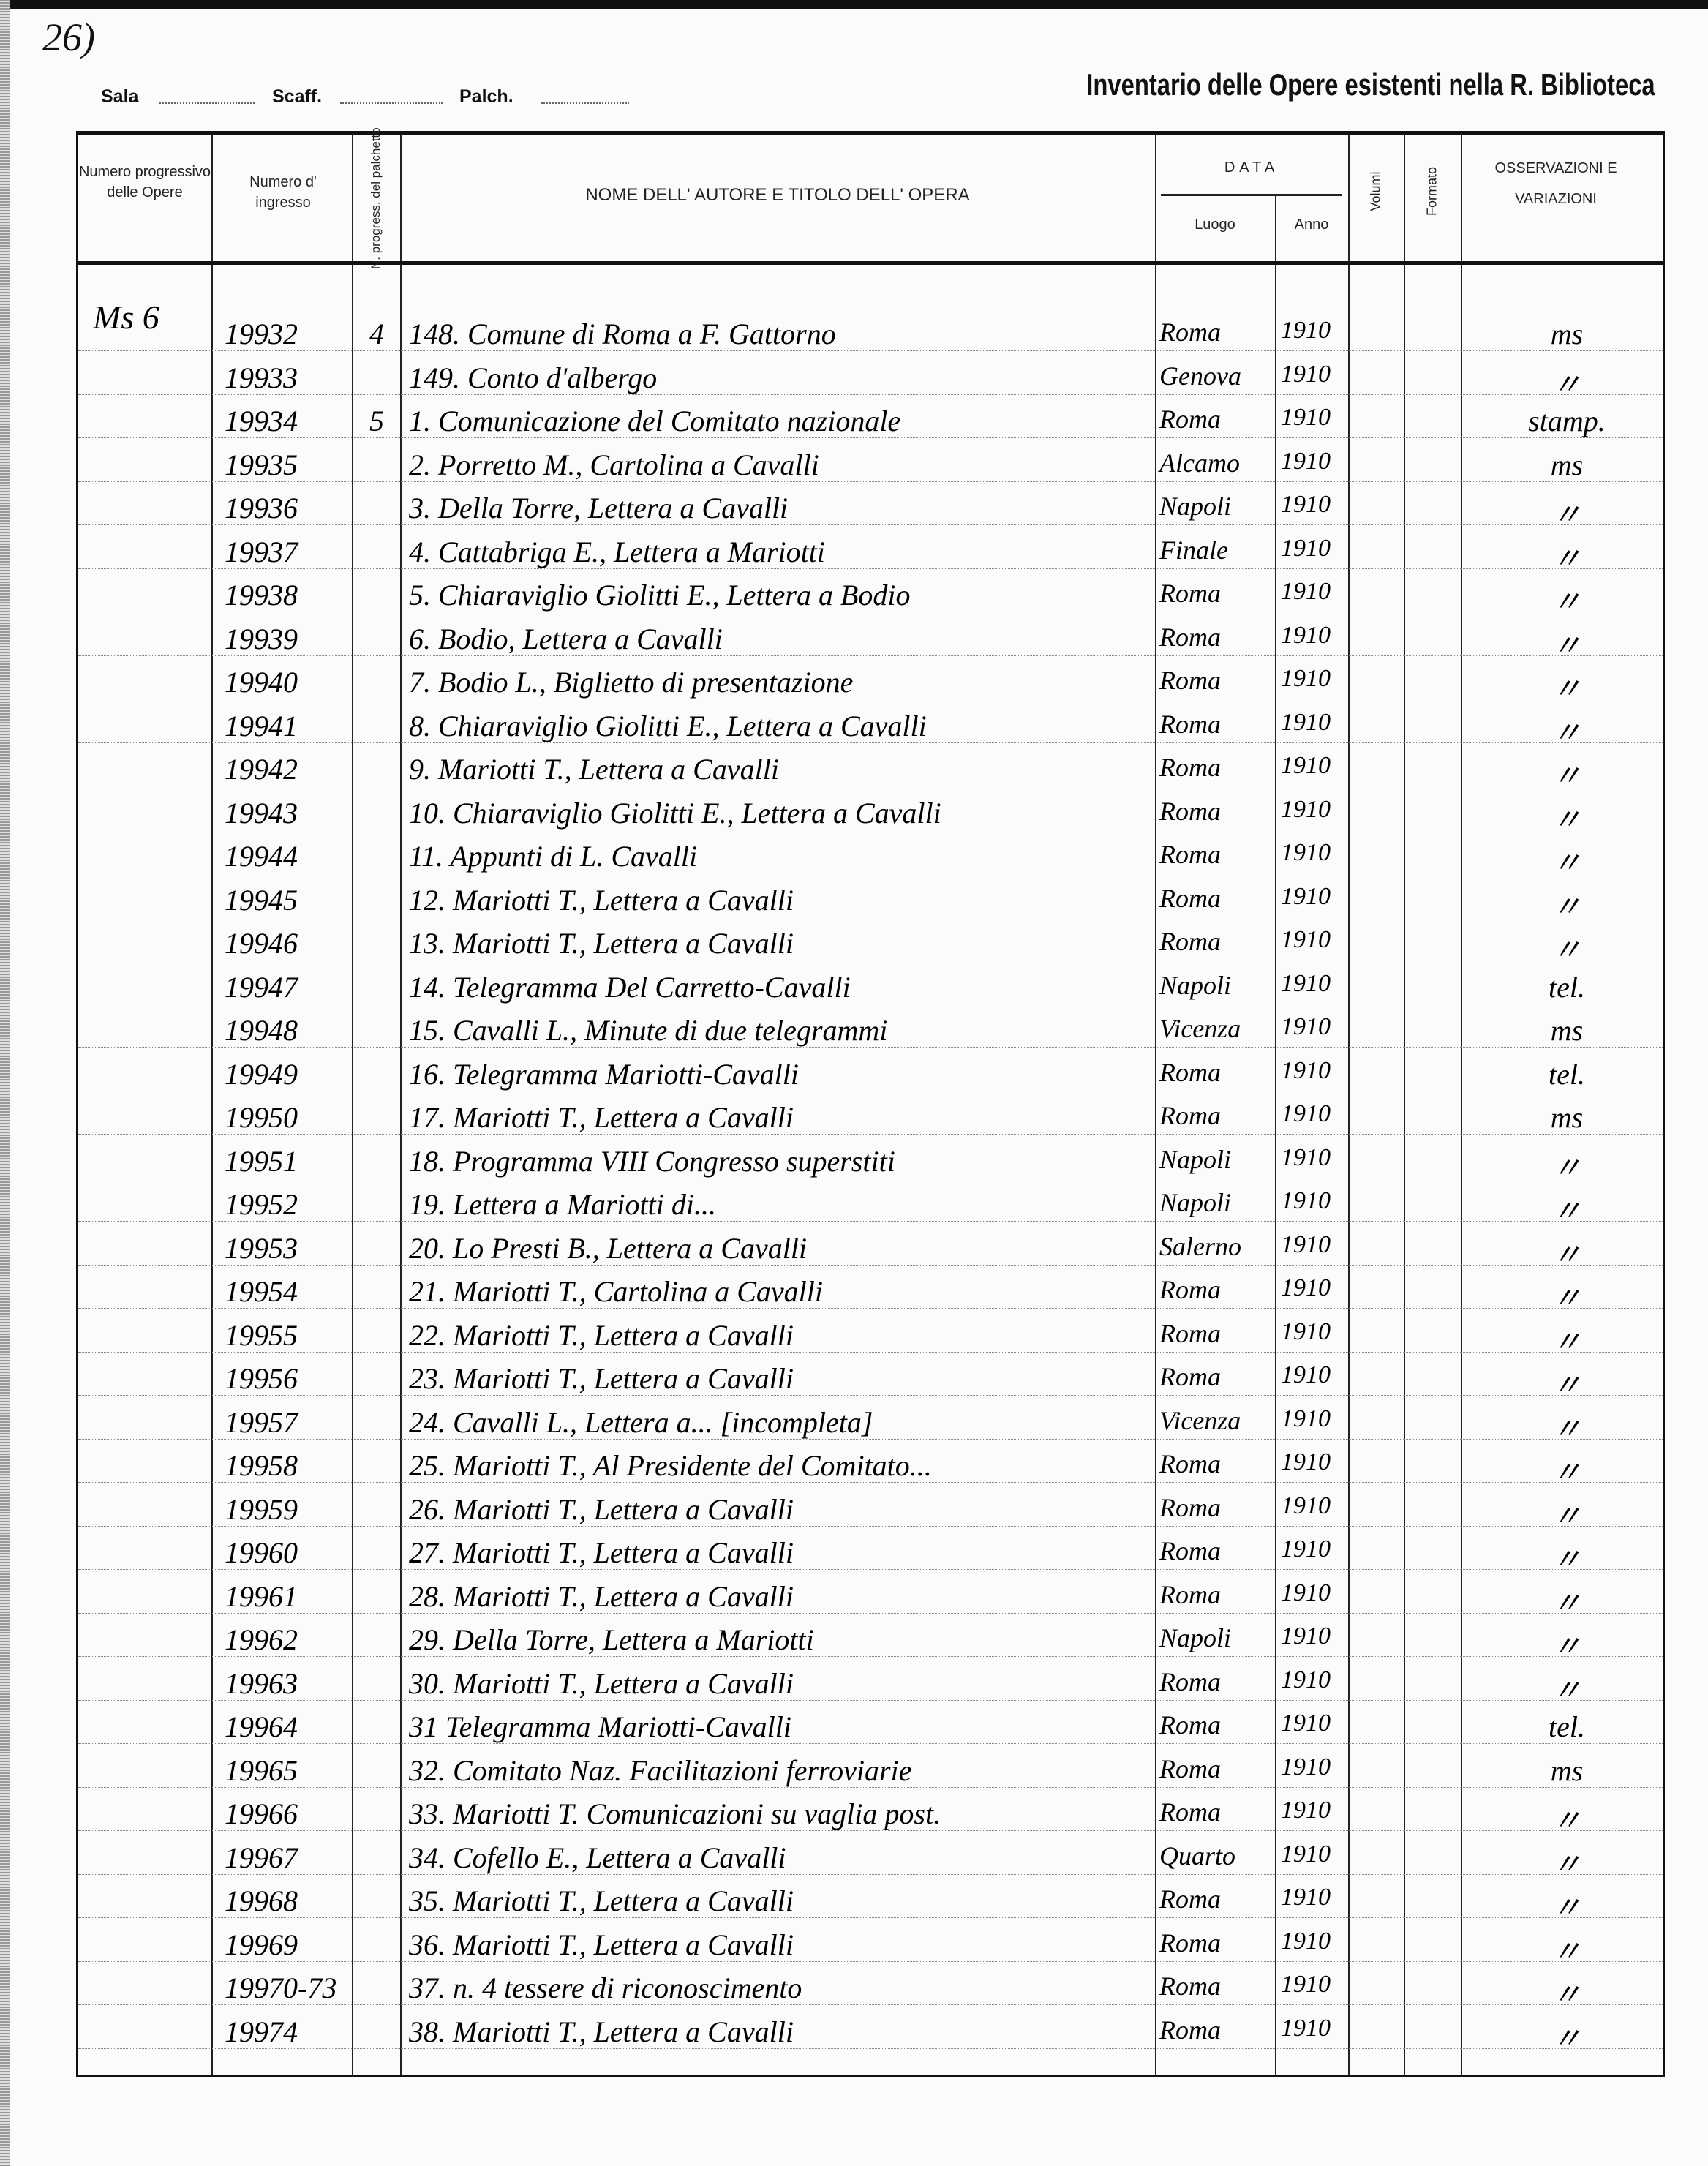  Describe the element at coordinates (1567, 421) in the screenshot. I see `cell-osservazioni: stamp.` at that location.